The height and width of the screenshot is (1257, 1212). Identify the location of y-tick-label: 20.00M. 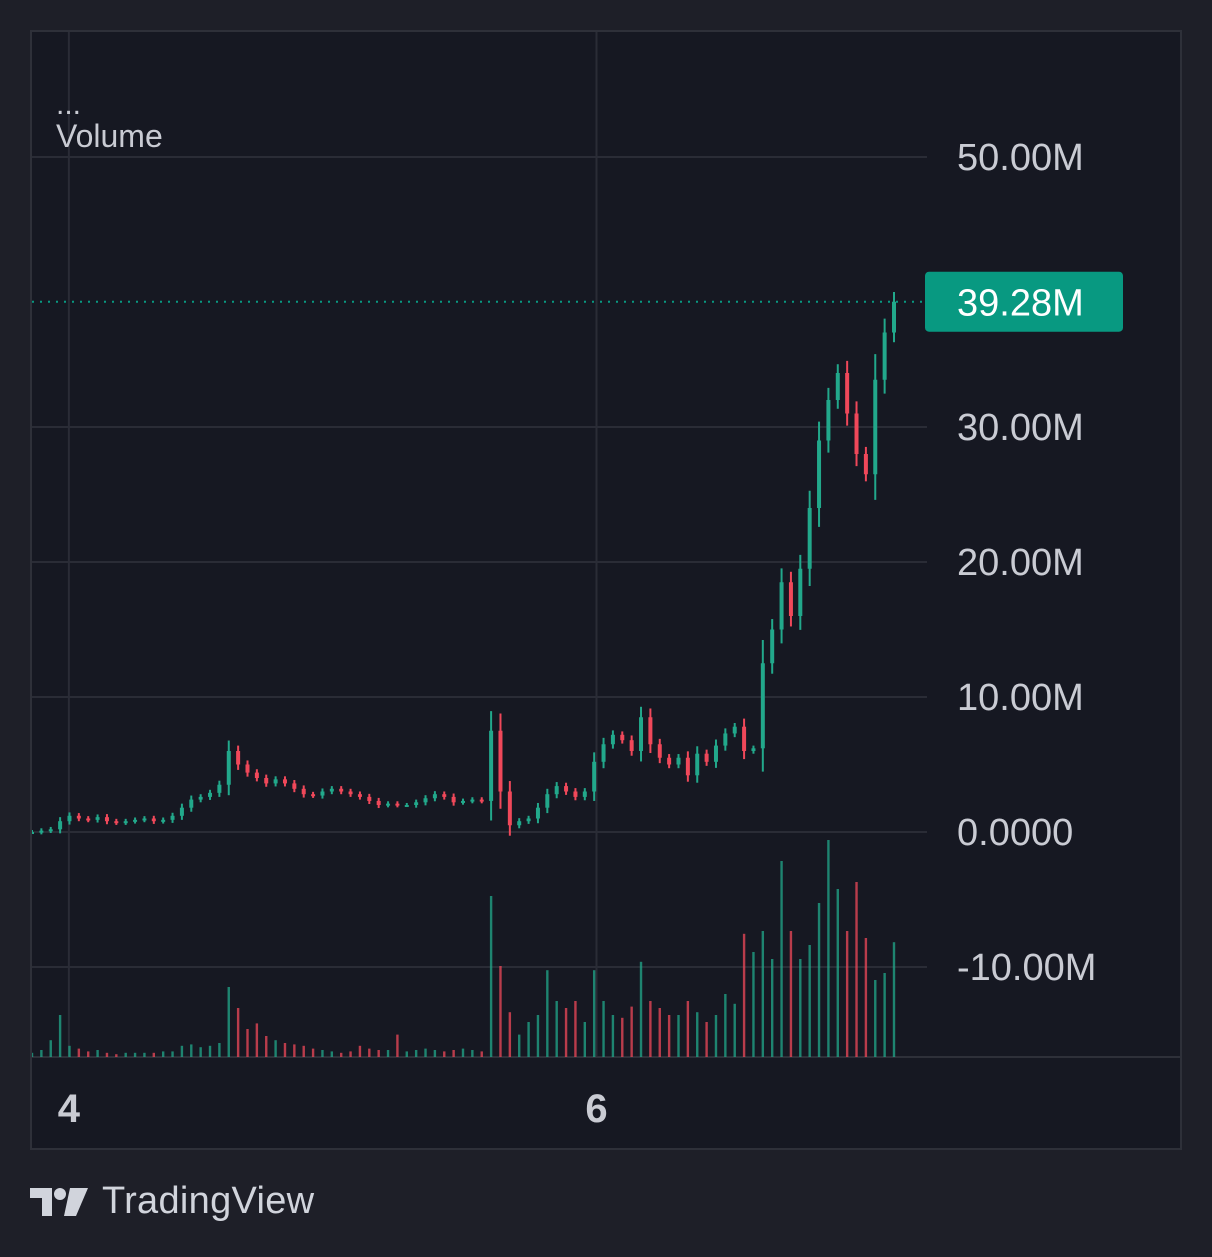
(1020, 563).